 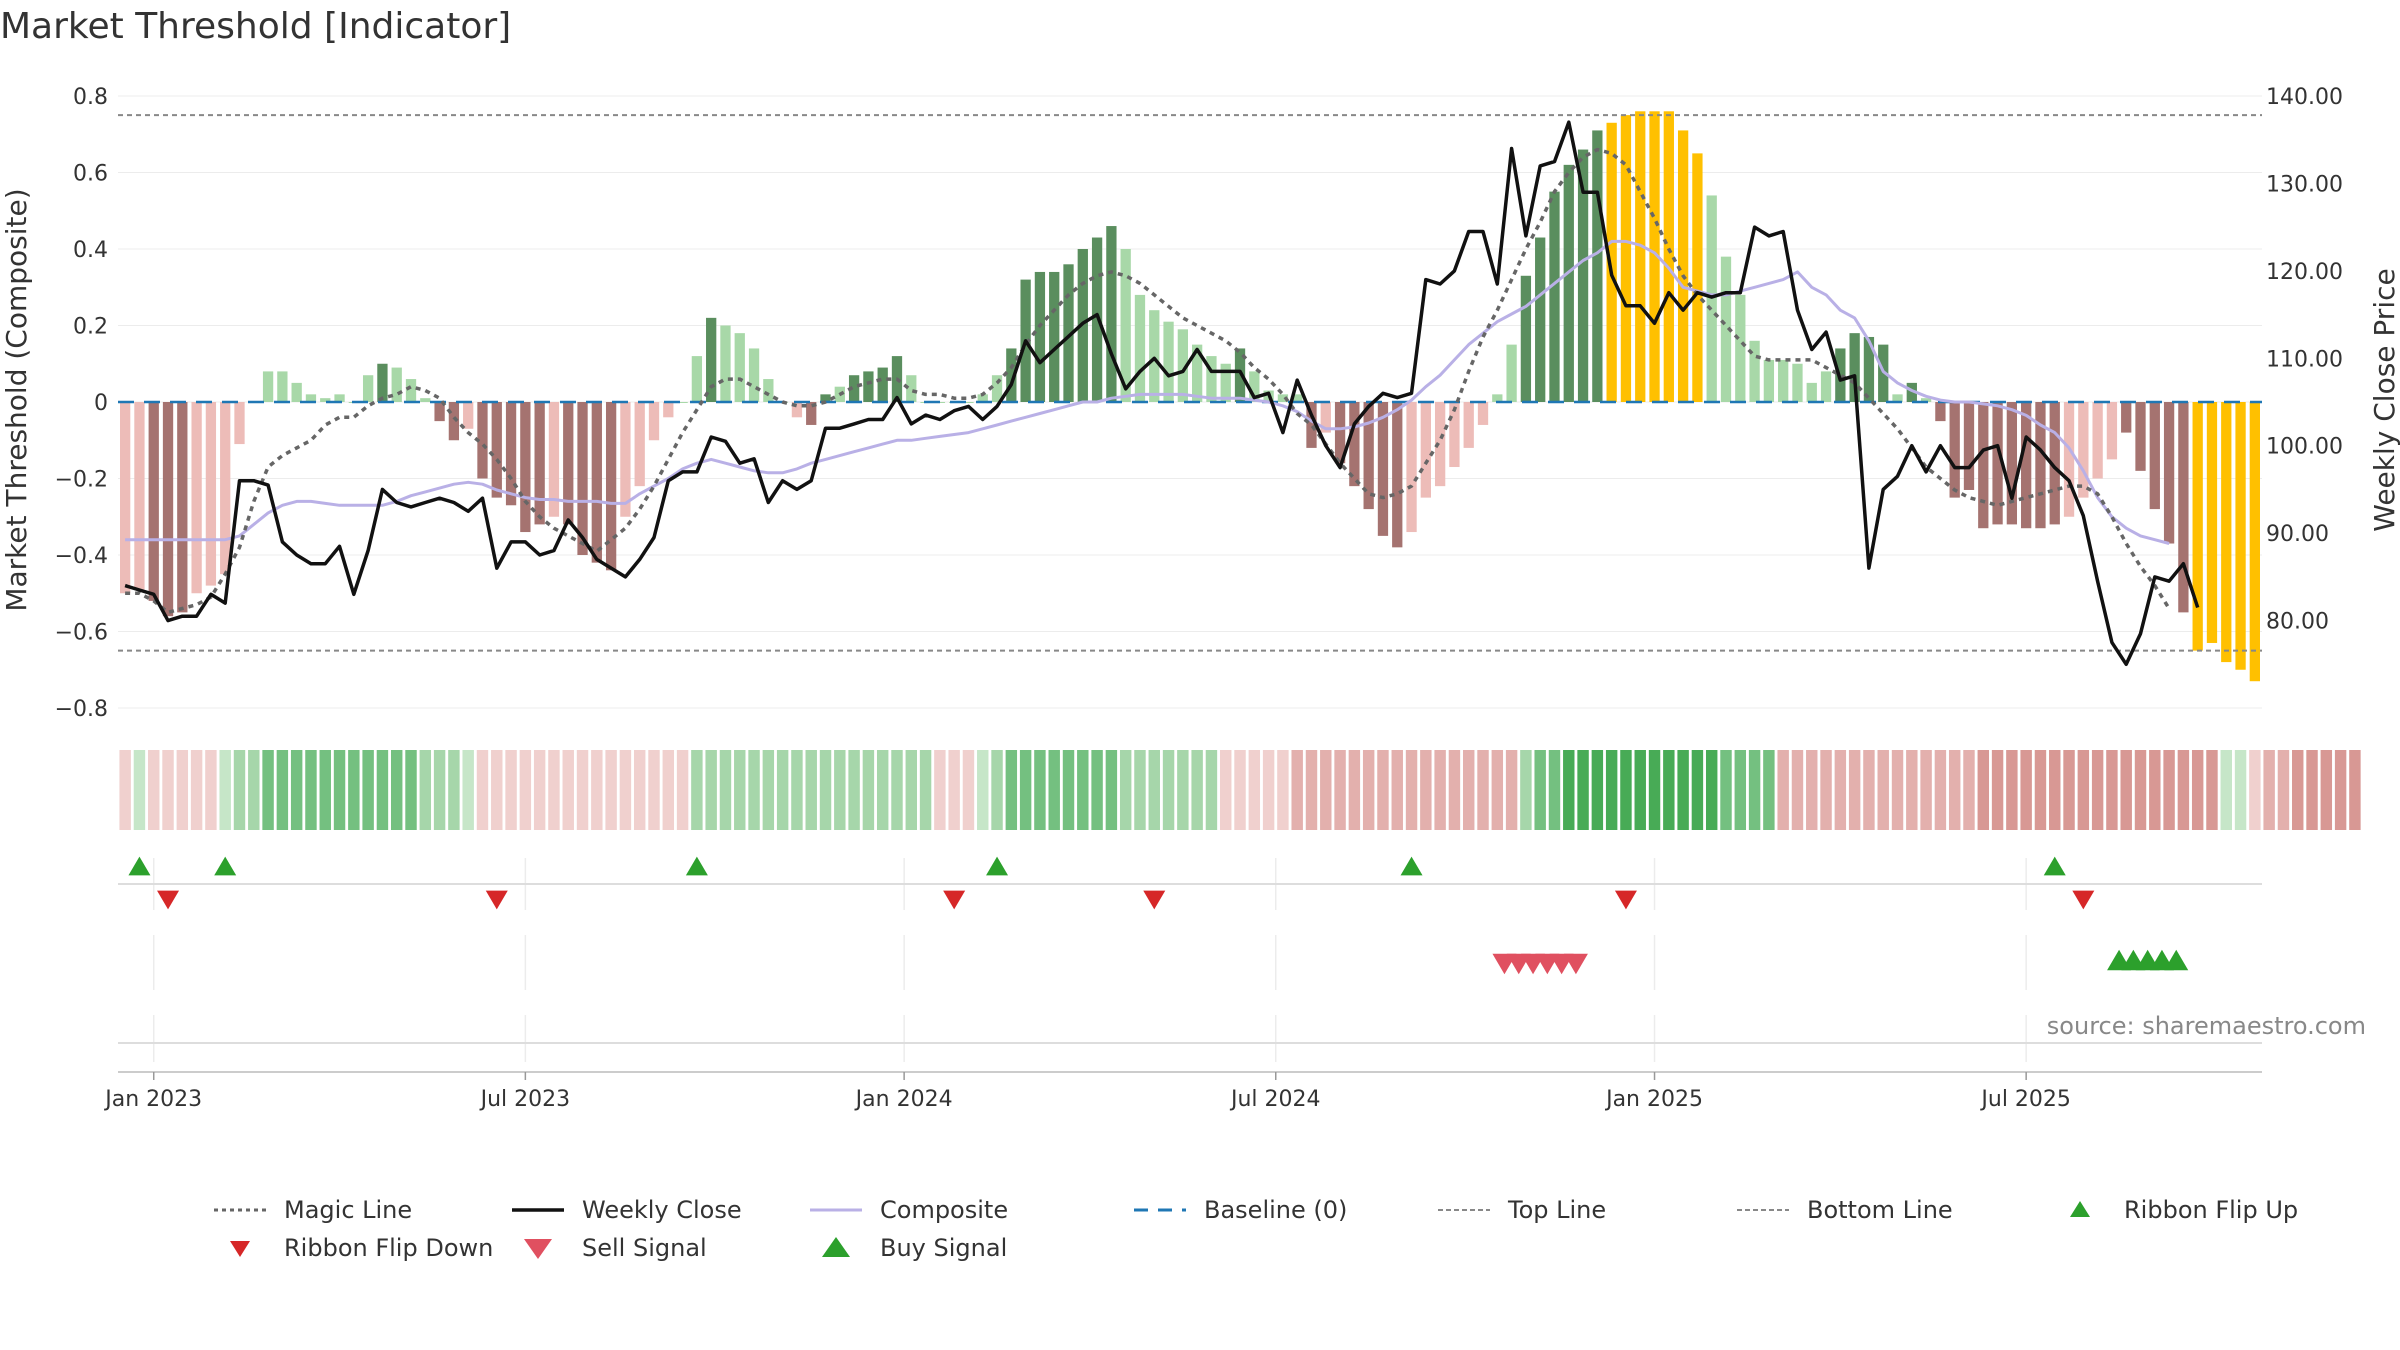 I want to click on legend-label: Weekly Close, so click(x=662, y=1210).